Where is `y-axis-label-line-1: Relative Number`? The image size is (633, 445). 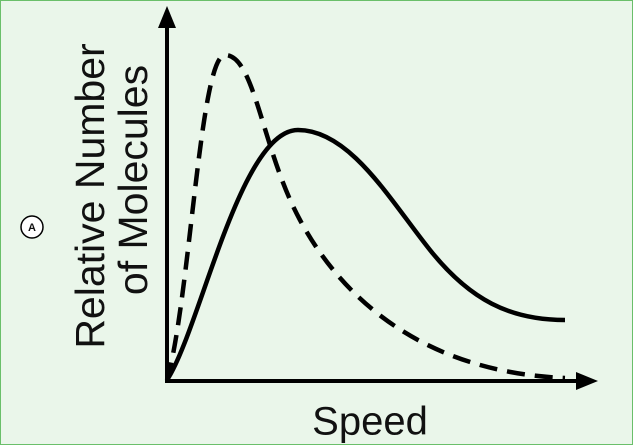 y-axis-label-line-1: Relative Number is located at coordinates (90, 195).